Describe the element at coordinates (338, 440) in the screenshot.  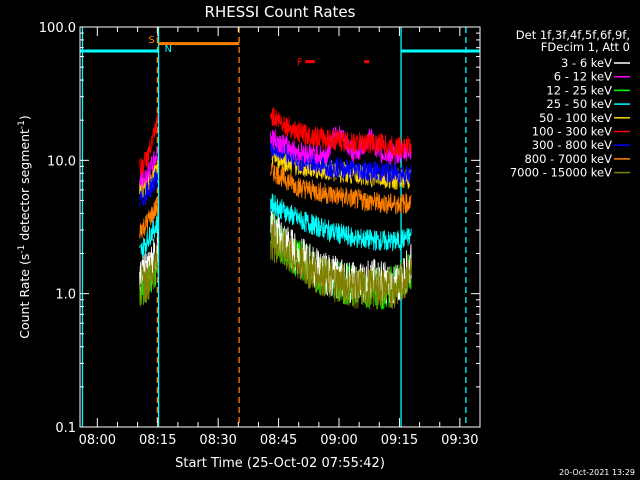
I see `x-tick-label: 09:00` at that location.